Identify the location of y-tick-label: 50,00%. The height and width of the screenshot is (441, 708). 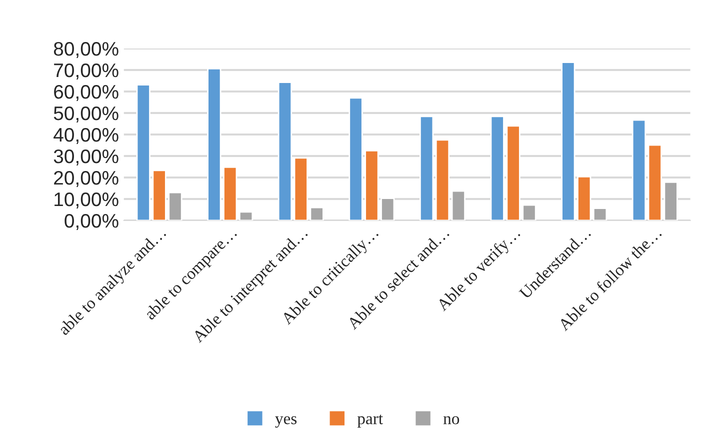
(86, 114).